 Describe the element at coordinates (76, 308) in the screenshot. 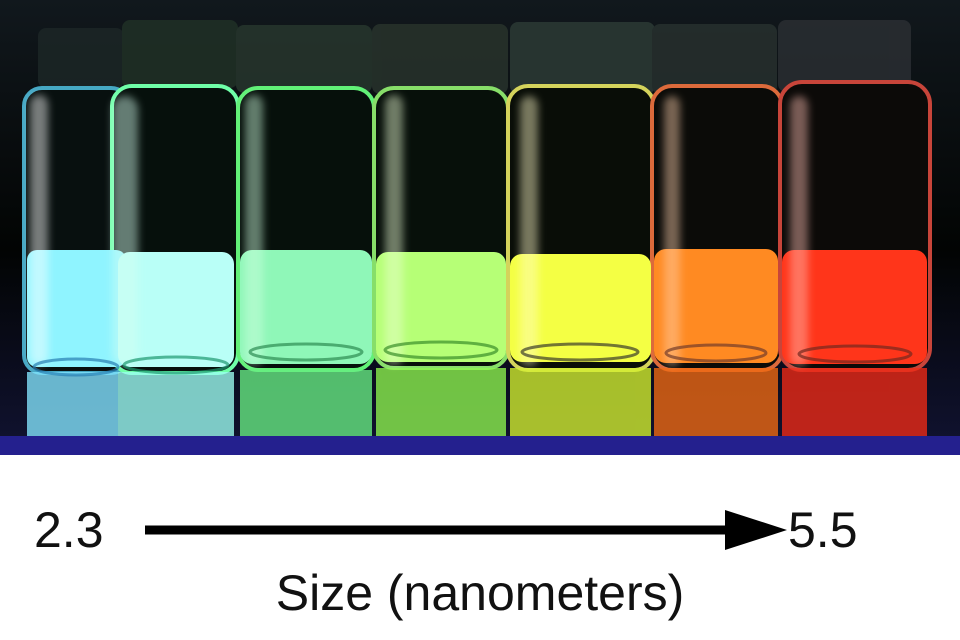

I see `liquid-blue` at that location.